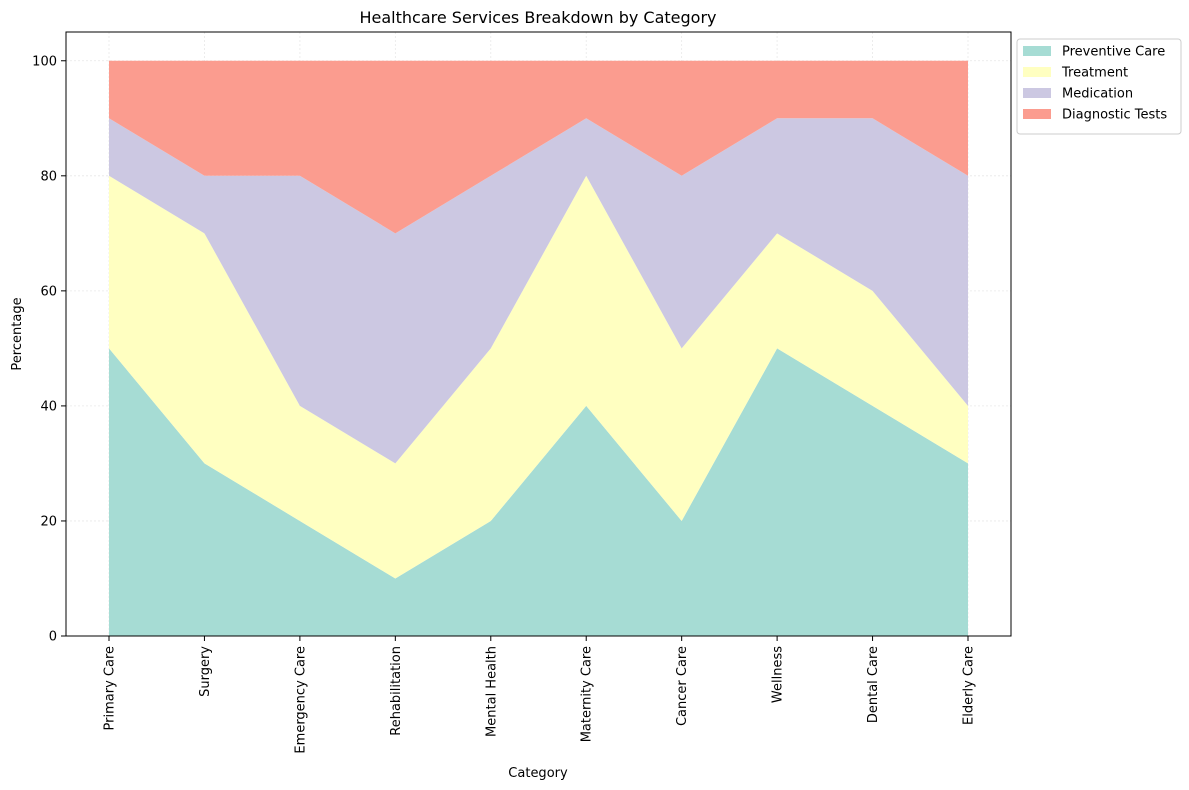 This screenshot has height=790, width=1189. I want to click on legend-label-medication: Medication, so click(1097, 94).